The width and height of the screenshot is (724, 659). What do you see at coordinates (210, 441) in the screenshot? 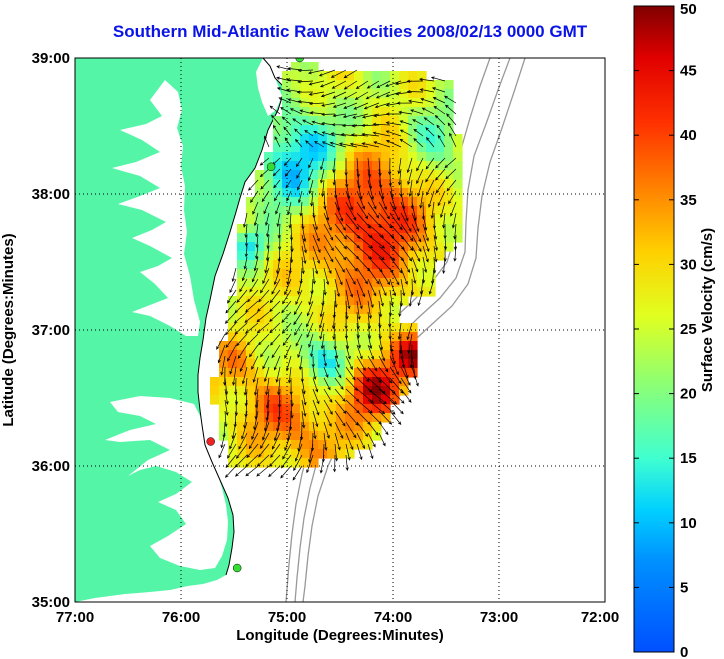
I see `radar-station-marker` at bounding box center [210, 441].